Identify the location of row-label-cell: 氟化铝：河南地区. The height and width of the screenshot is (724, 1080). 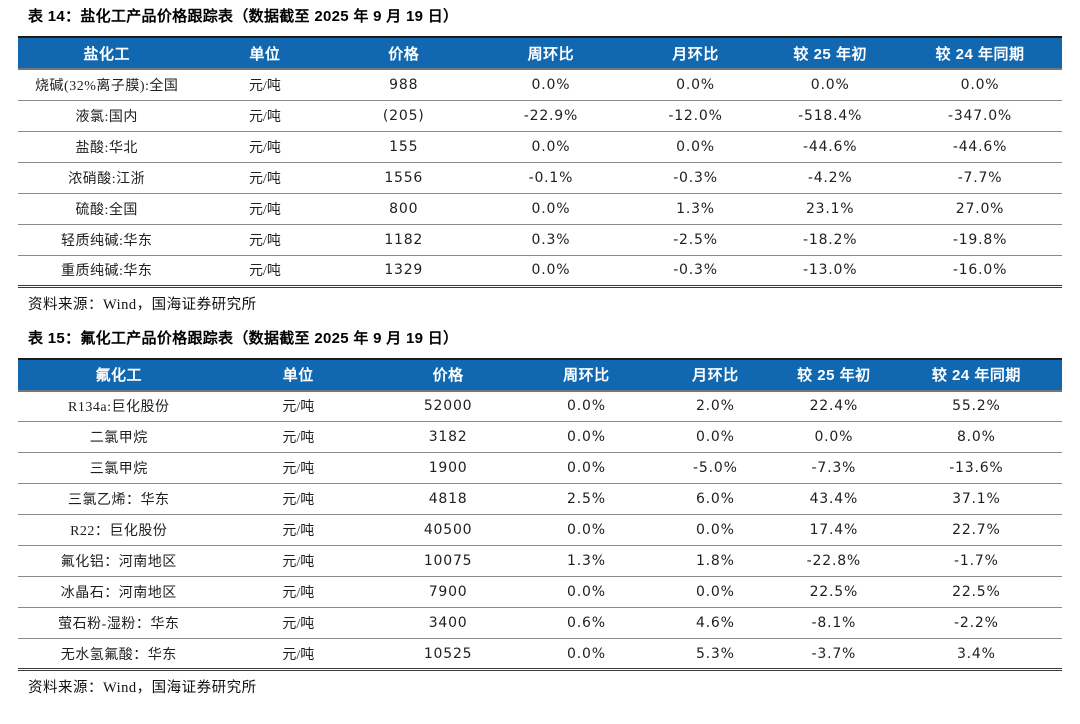
(119, 561).